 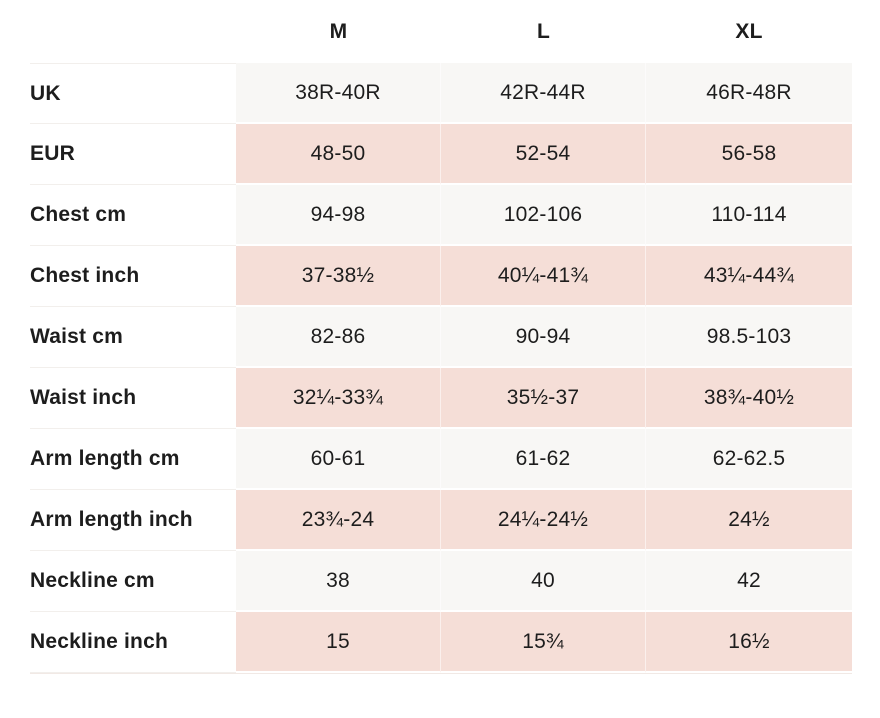 I want to click on size-value-cell: 32¼-33¾, so click(x=338, y=398).